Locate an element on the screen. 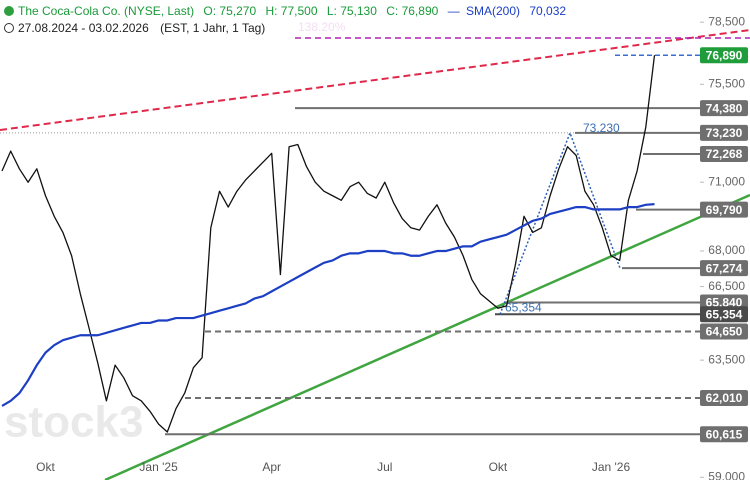 This screenshot has width=750, height=480. y-tick-label: 68,000 is located at coordinates (726, 250).